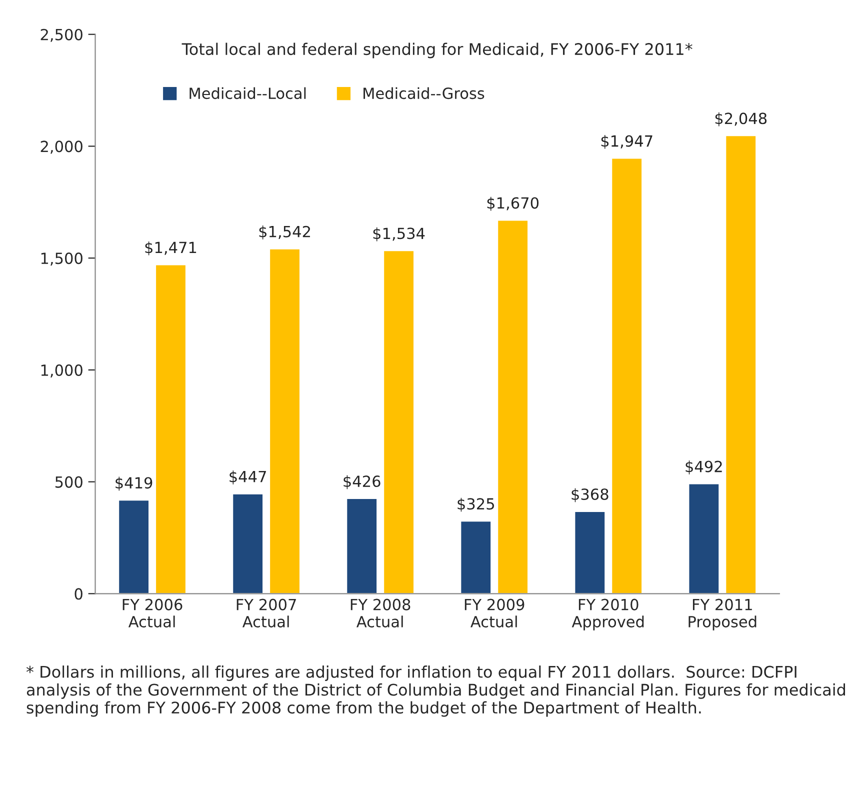  Describe the element at coordinates (590, 495) in the screenshot. I see `data-label: $368` at that location.